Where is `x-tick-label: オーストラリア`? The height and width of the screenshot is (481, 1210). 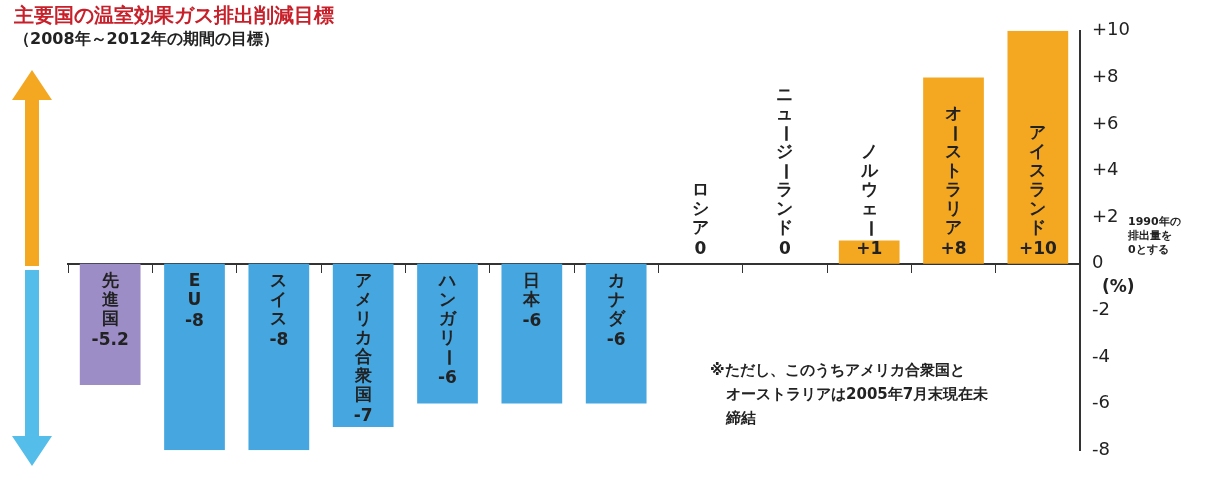 x-tick-label: オーストラリア is located at coordinates (955, 170).